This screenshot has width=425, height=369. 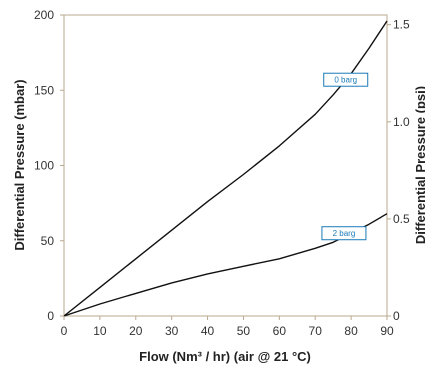 What do you see at coordinates (172, 331) in the screenshot?
I see `x-tick-label: 30` at bounding box center [172, 331].